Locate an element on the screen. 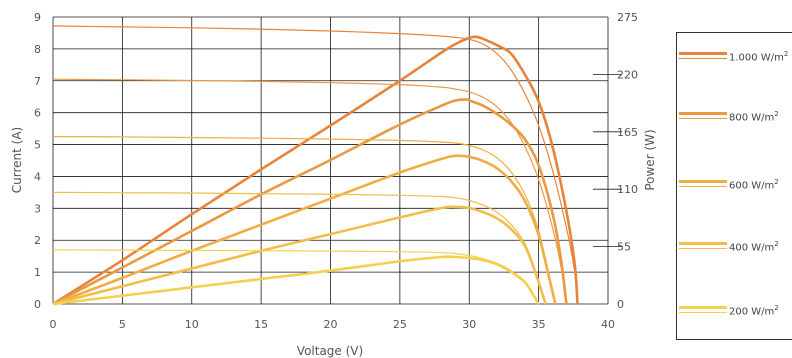 The width and height of the screenshot is (792, 358). legend-item-800: 800 W/m2 is located at coordinates (729, 117).